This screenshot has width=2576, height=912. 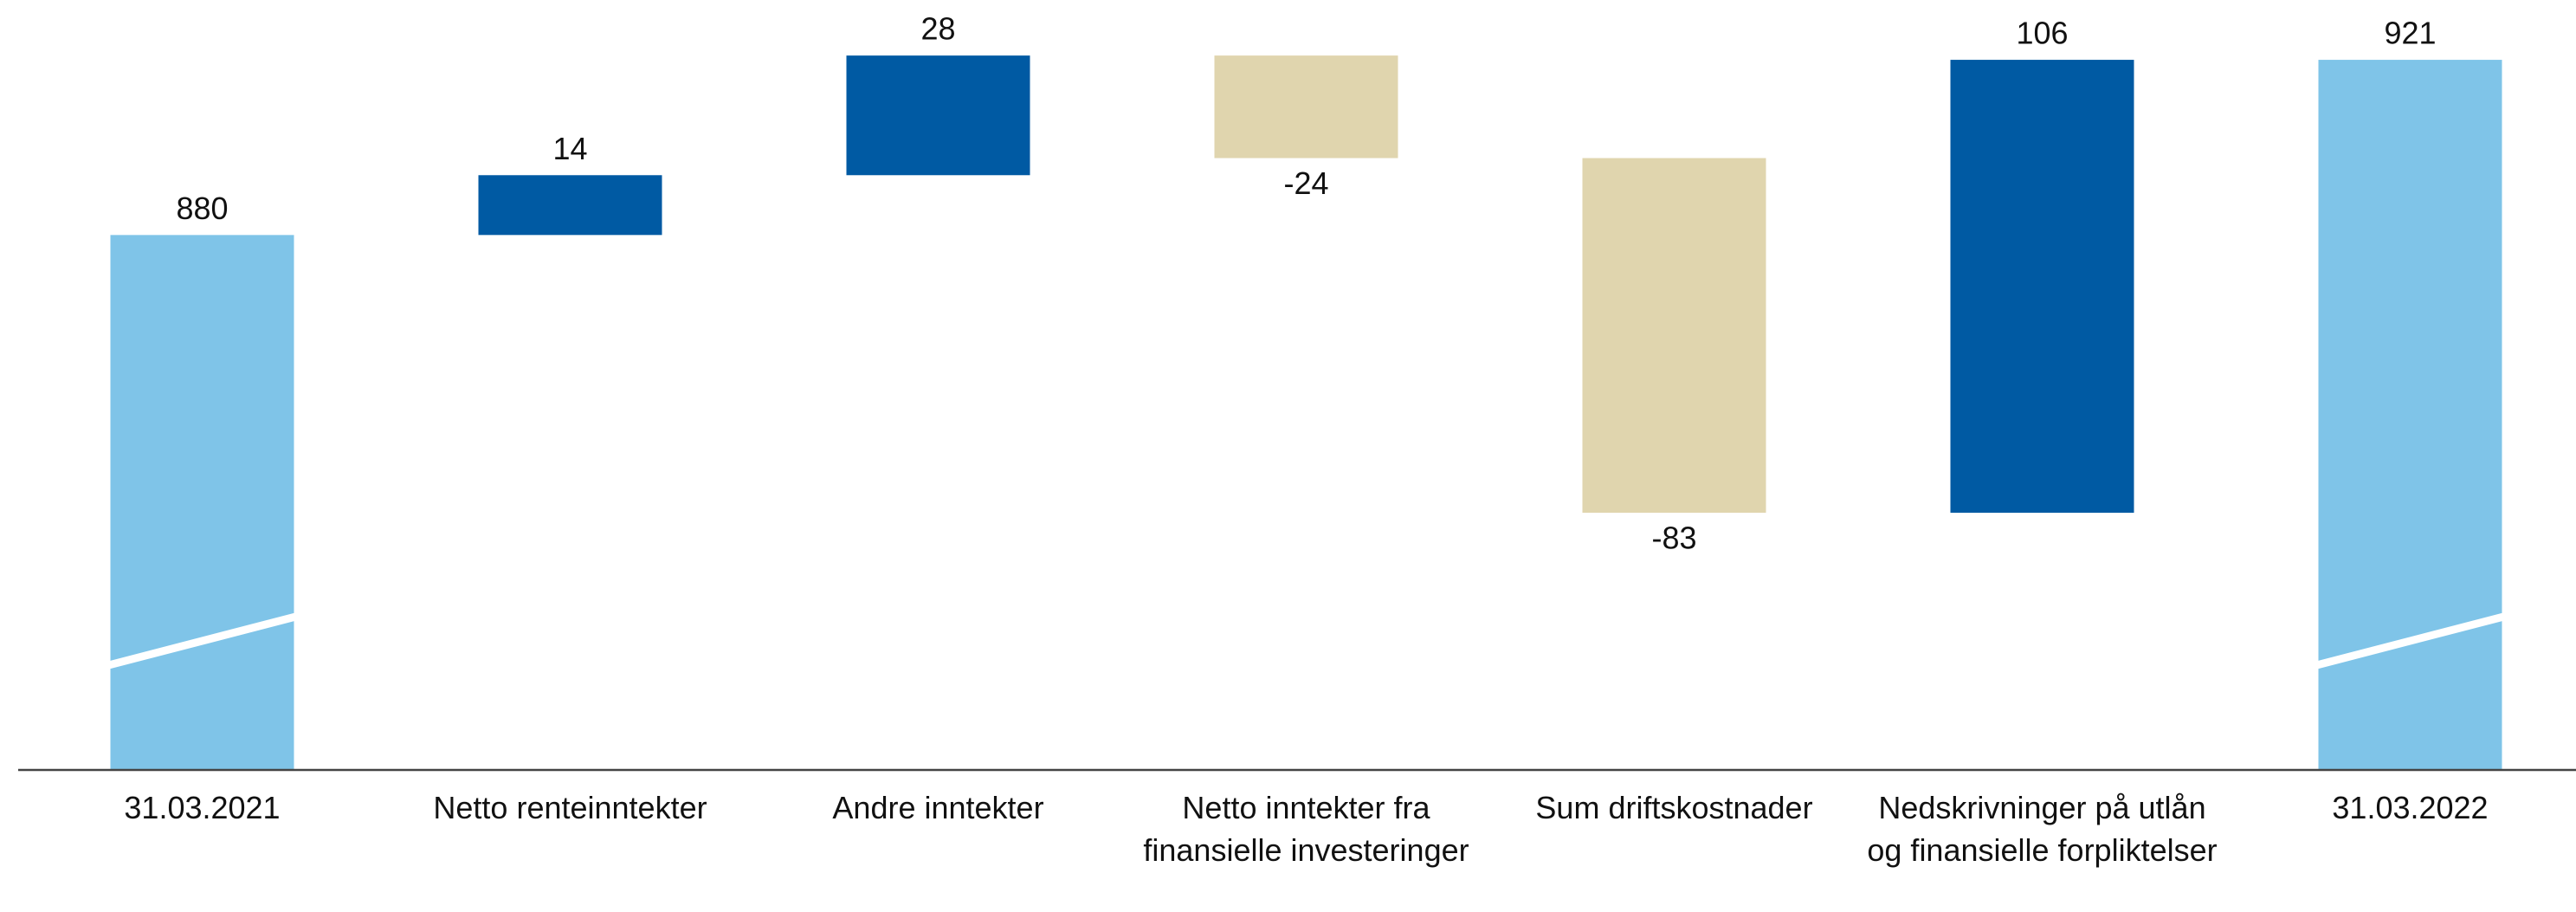 What do you see at coordinates (1305, 183) in the screenshot?
I see `value-label: -24` at bounding box center [1305, 183].